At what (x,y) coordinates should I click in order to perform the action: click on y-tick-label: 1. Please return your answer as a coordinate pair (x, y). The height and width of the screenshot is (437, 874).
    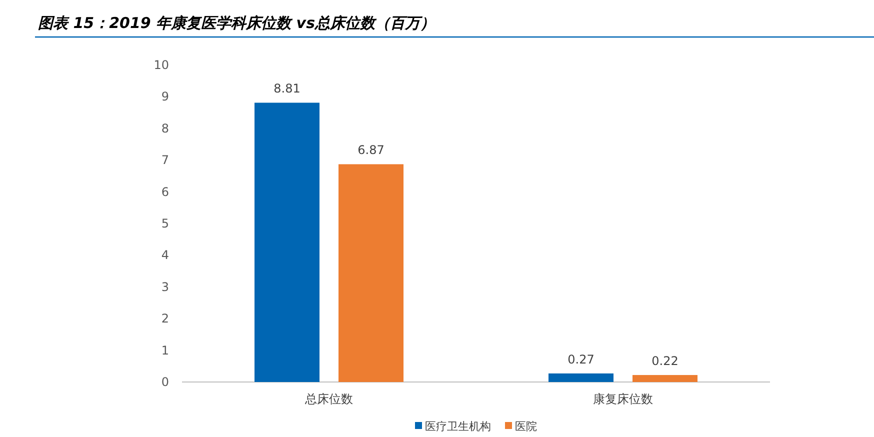
    Looking at the image, I should click on (165, 350).